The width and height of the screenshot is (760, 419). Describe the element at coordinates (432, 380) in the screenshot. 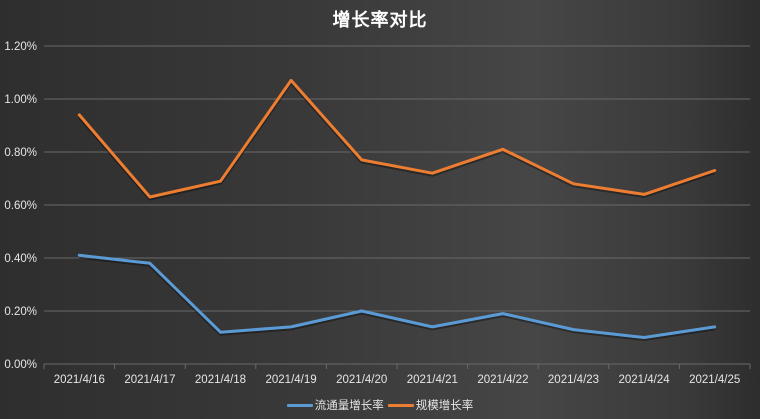

I see `x-tick-label: 2021/4/21` at that location.